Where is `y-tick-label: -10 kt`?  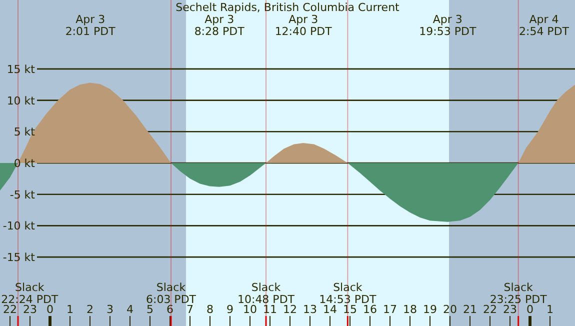
y-tick-label: -10 kt is located at coordinates (19, 226).